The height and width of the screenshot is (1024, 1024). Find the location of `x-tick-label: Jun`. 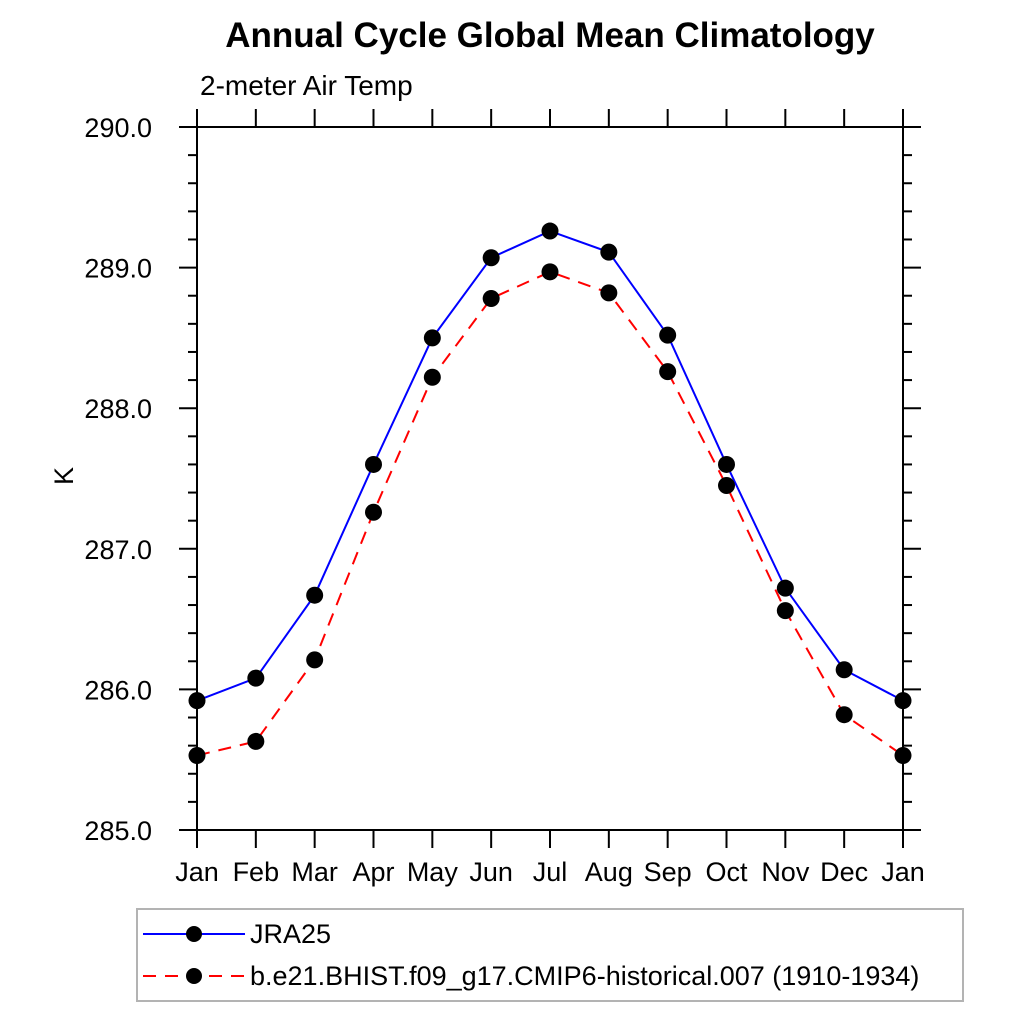

x-tick-label: Jun is located at coordinates (491, 872).